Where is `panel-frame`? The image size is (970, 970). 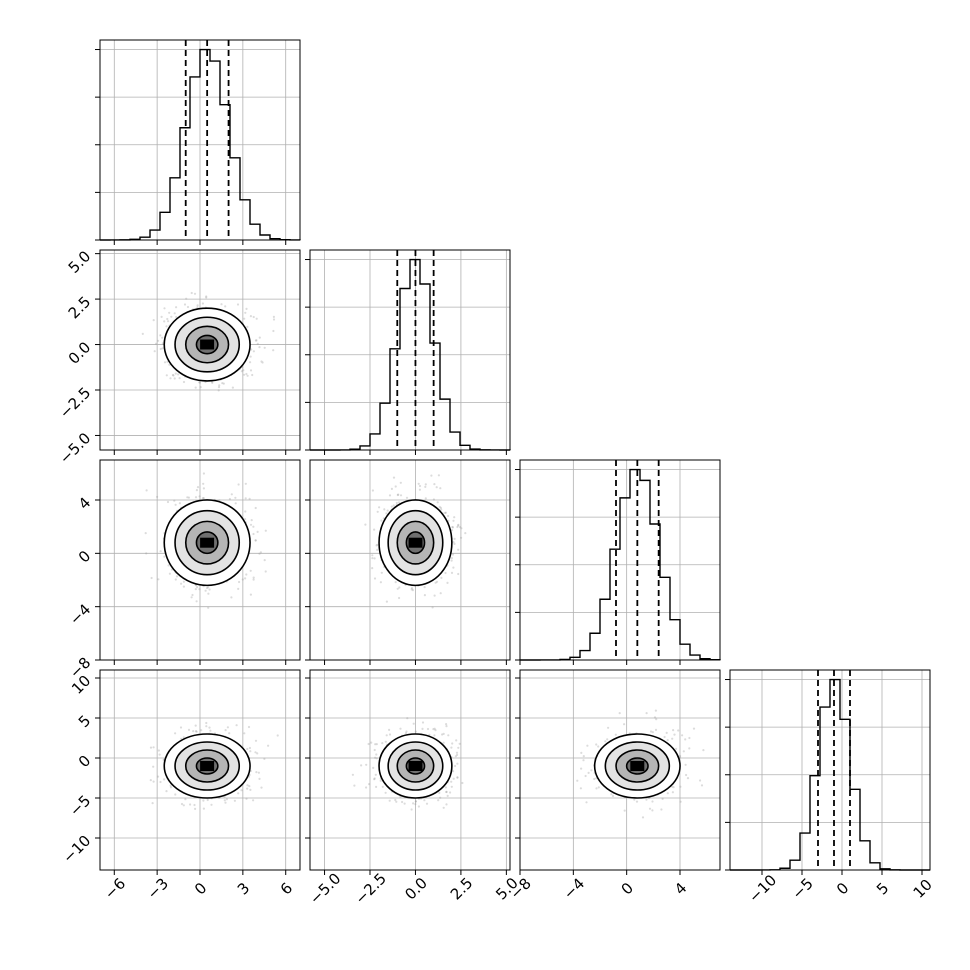
panel-frame is located at coordinates (410, 560).